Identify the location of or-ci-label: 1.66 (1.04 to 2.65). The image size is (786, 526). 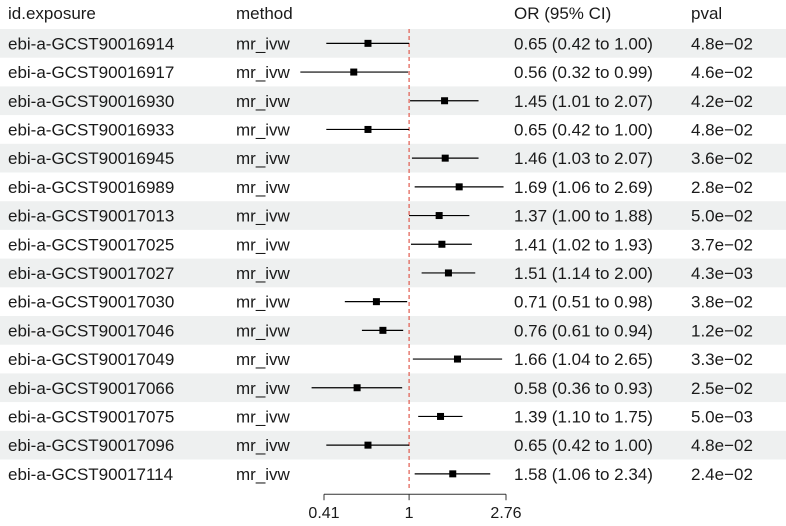
(583, 359).